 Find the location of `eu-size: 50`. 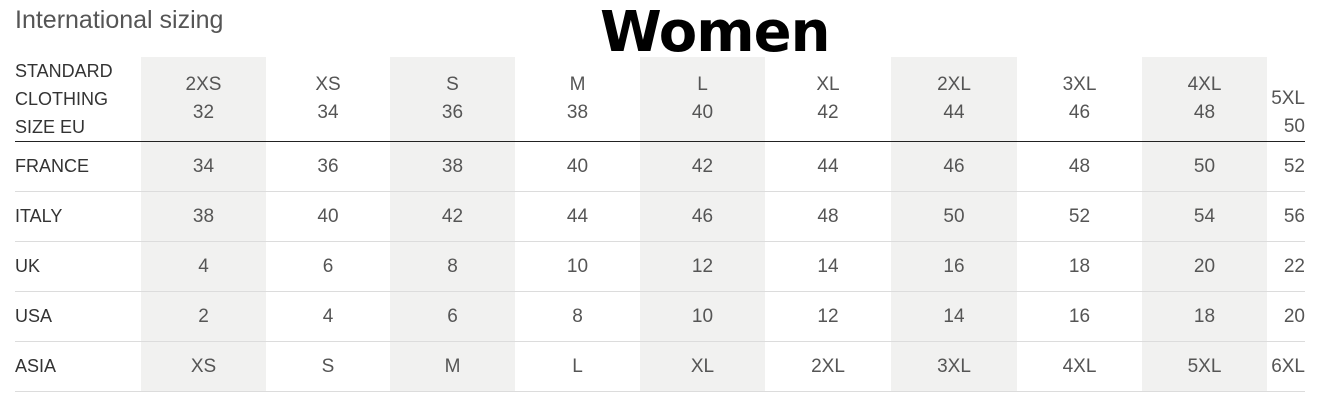

eu-size: 50 is located at coordinates (1294, 126).